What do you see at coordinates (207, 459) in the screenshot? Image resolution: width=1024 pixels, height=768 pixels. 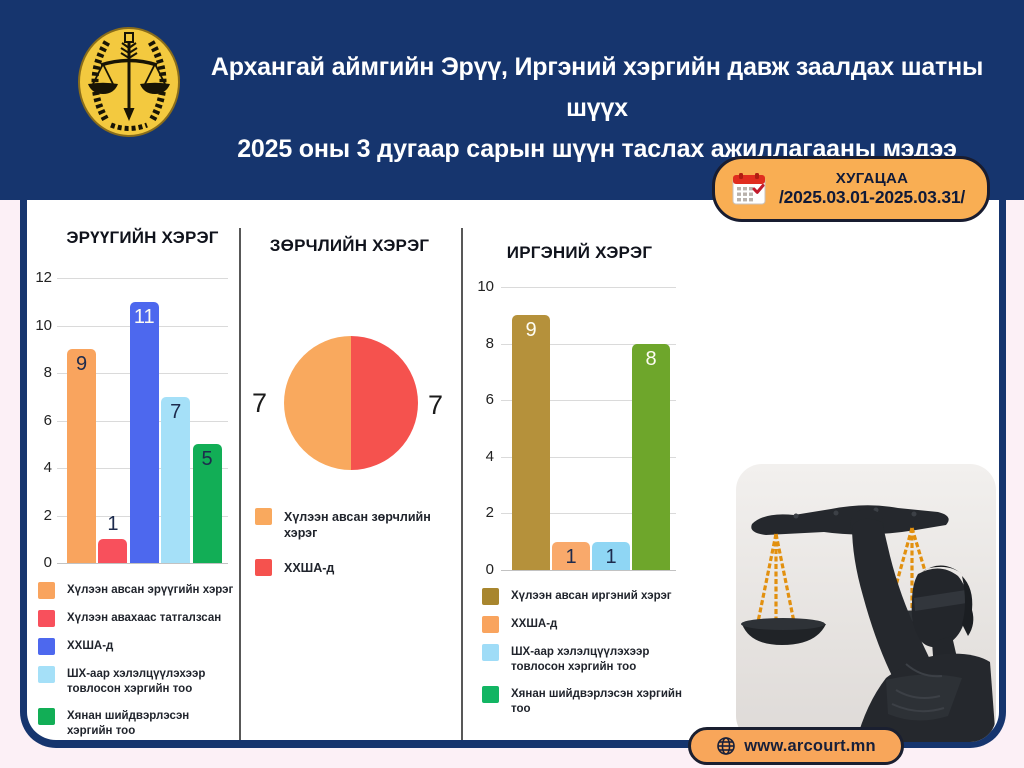 I see `bar-value-4: 5` at bounding box center [207, 459].